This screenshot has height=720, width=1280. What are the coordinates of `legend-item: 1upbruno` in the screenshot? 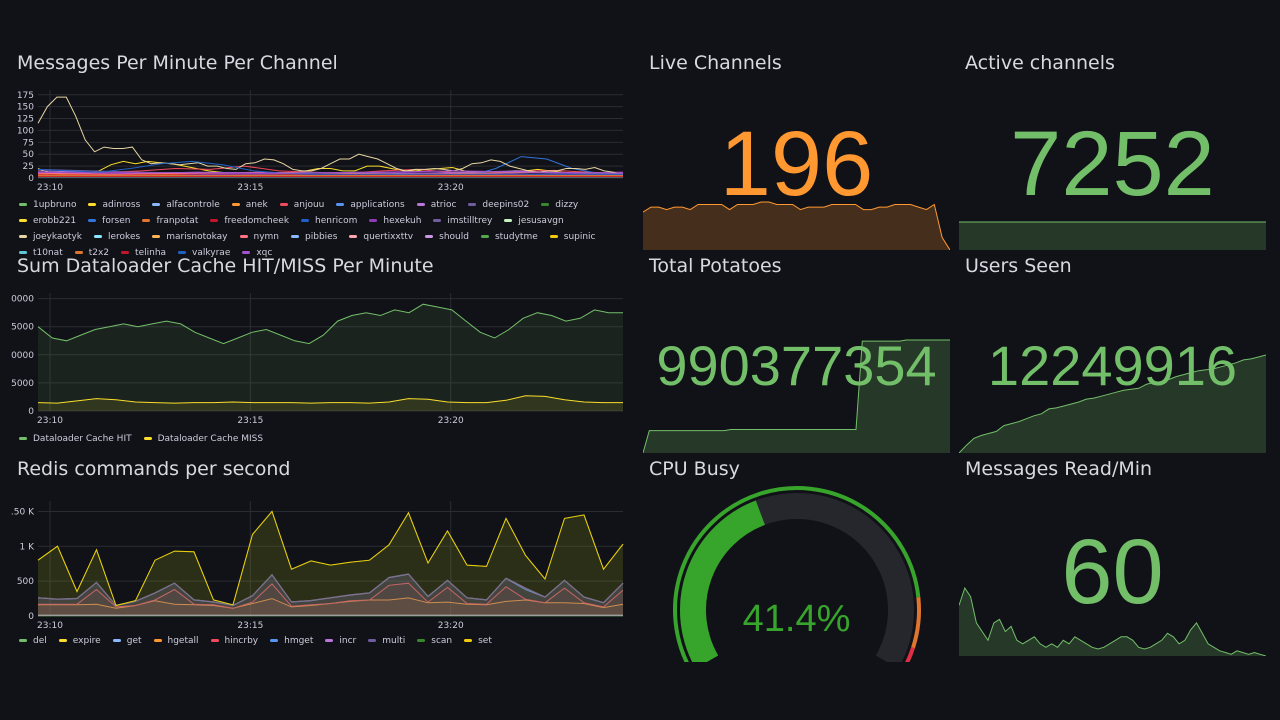 It's located at (47, 204).